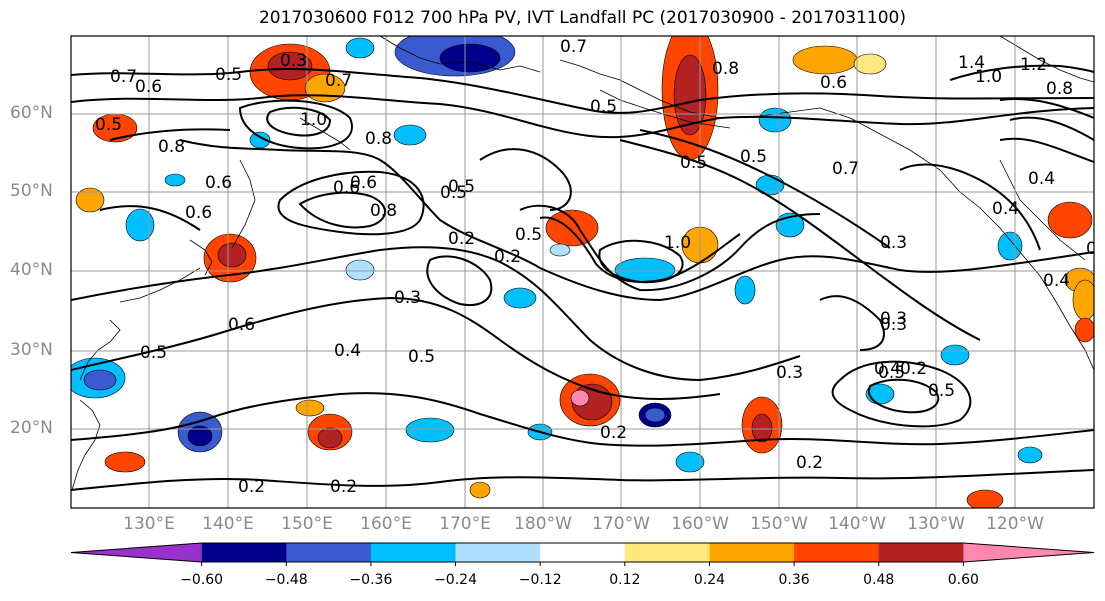  I want to click on contour-label: 1.2, so click(1033, 65).